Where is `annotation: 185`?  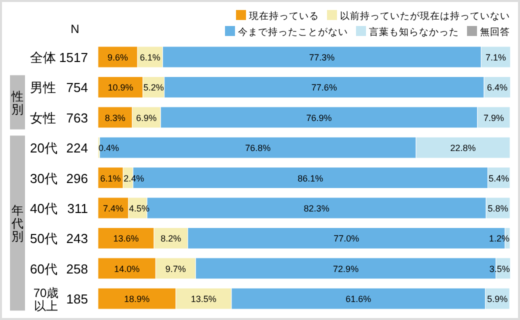 annotation: 185 is located at coordinates (77, 299).